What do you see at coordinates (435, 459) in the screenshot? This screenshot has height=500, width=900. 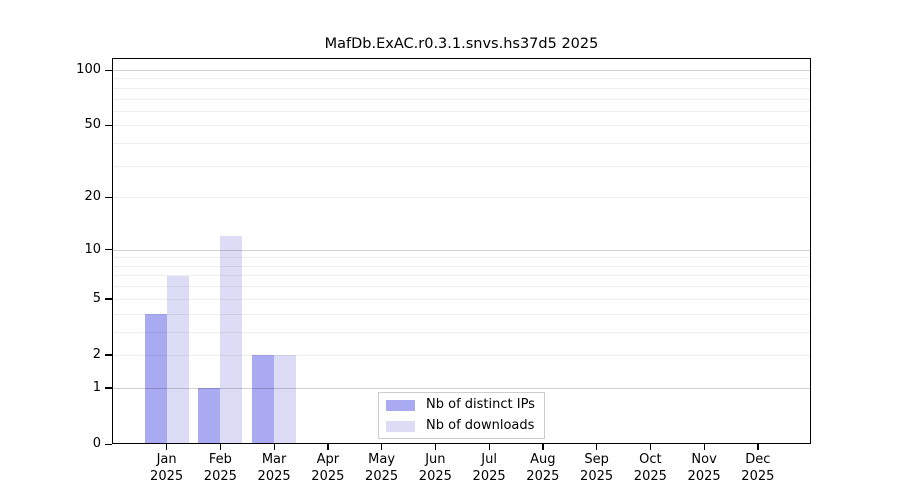 I see `month-label: Jun` at bounding box center [435, 459].